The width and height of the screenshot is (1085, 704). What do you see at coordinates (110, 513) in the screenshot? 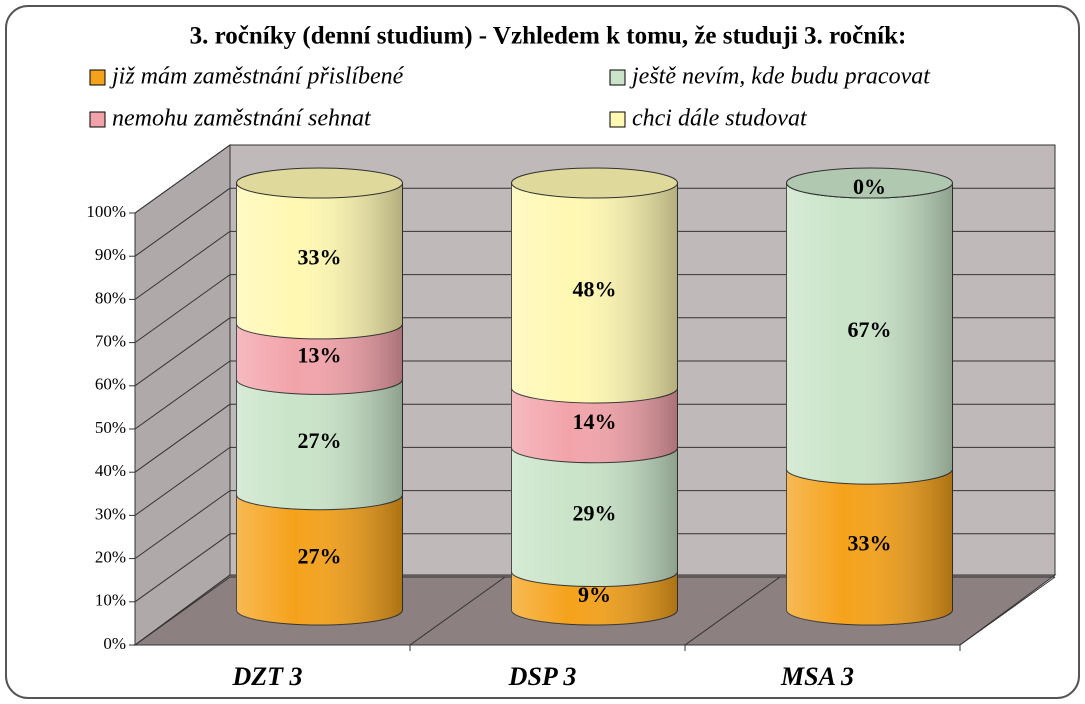
I see `y-tick-label: 30%` at bounding box center [110, 513].